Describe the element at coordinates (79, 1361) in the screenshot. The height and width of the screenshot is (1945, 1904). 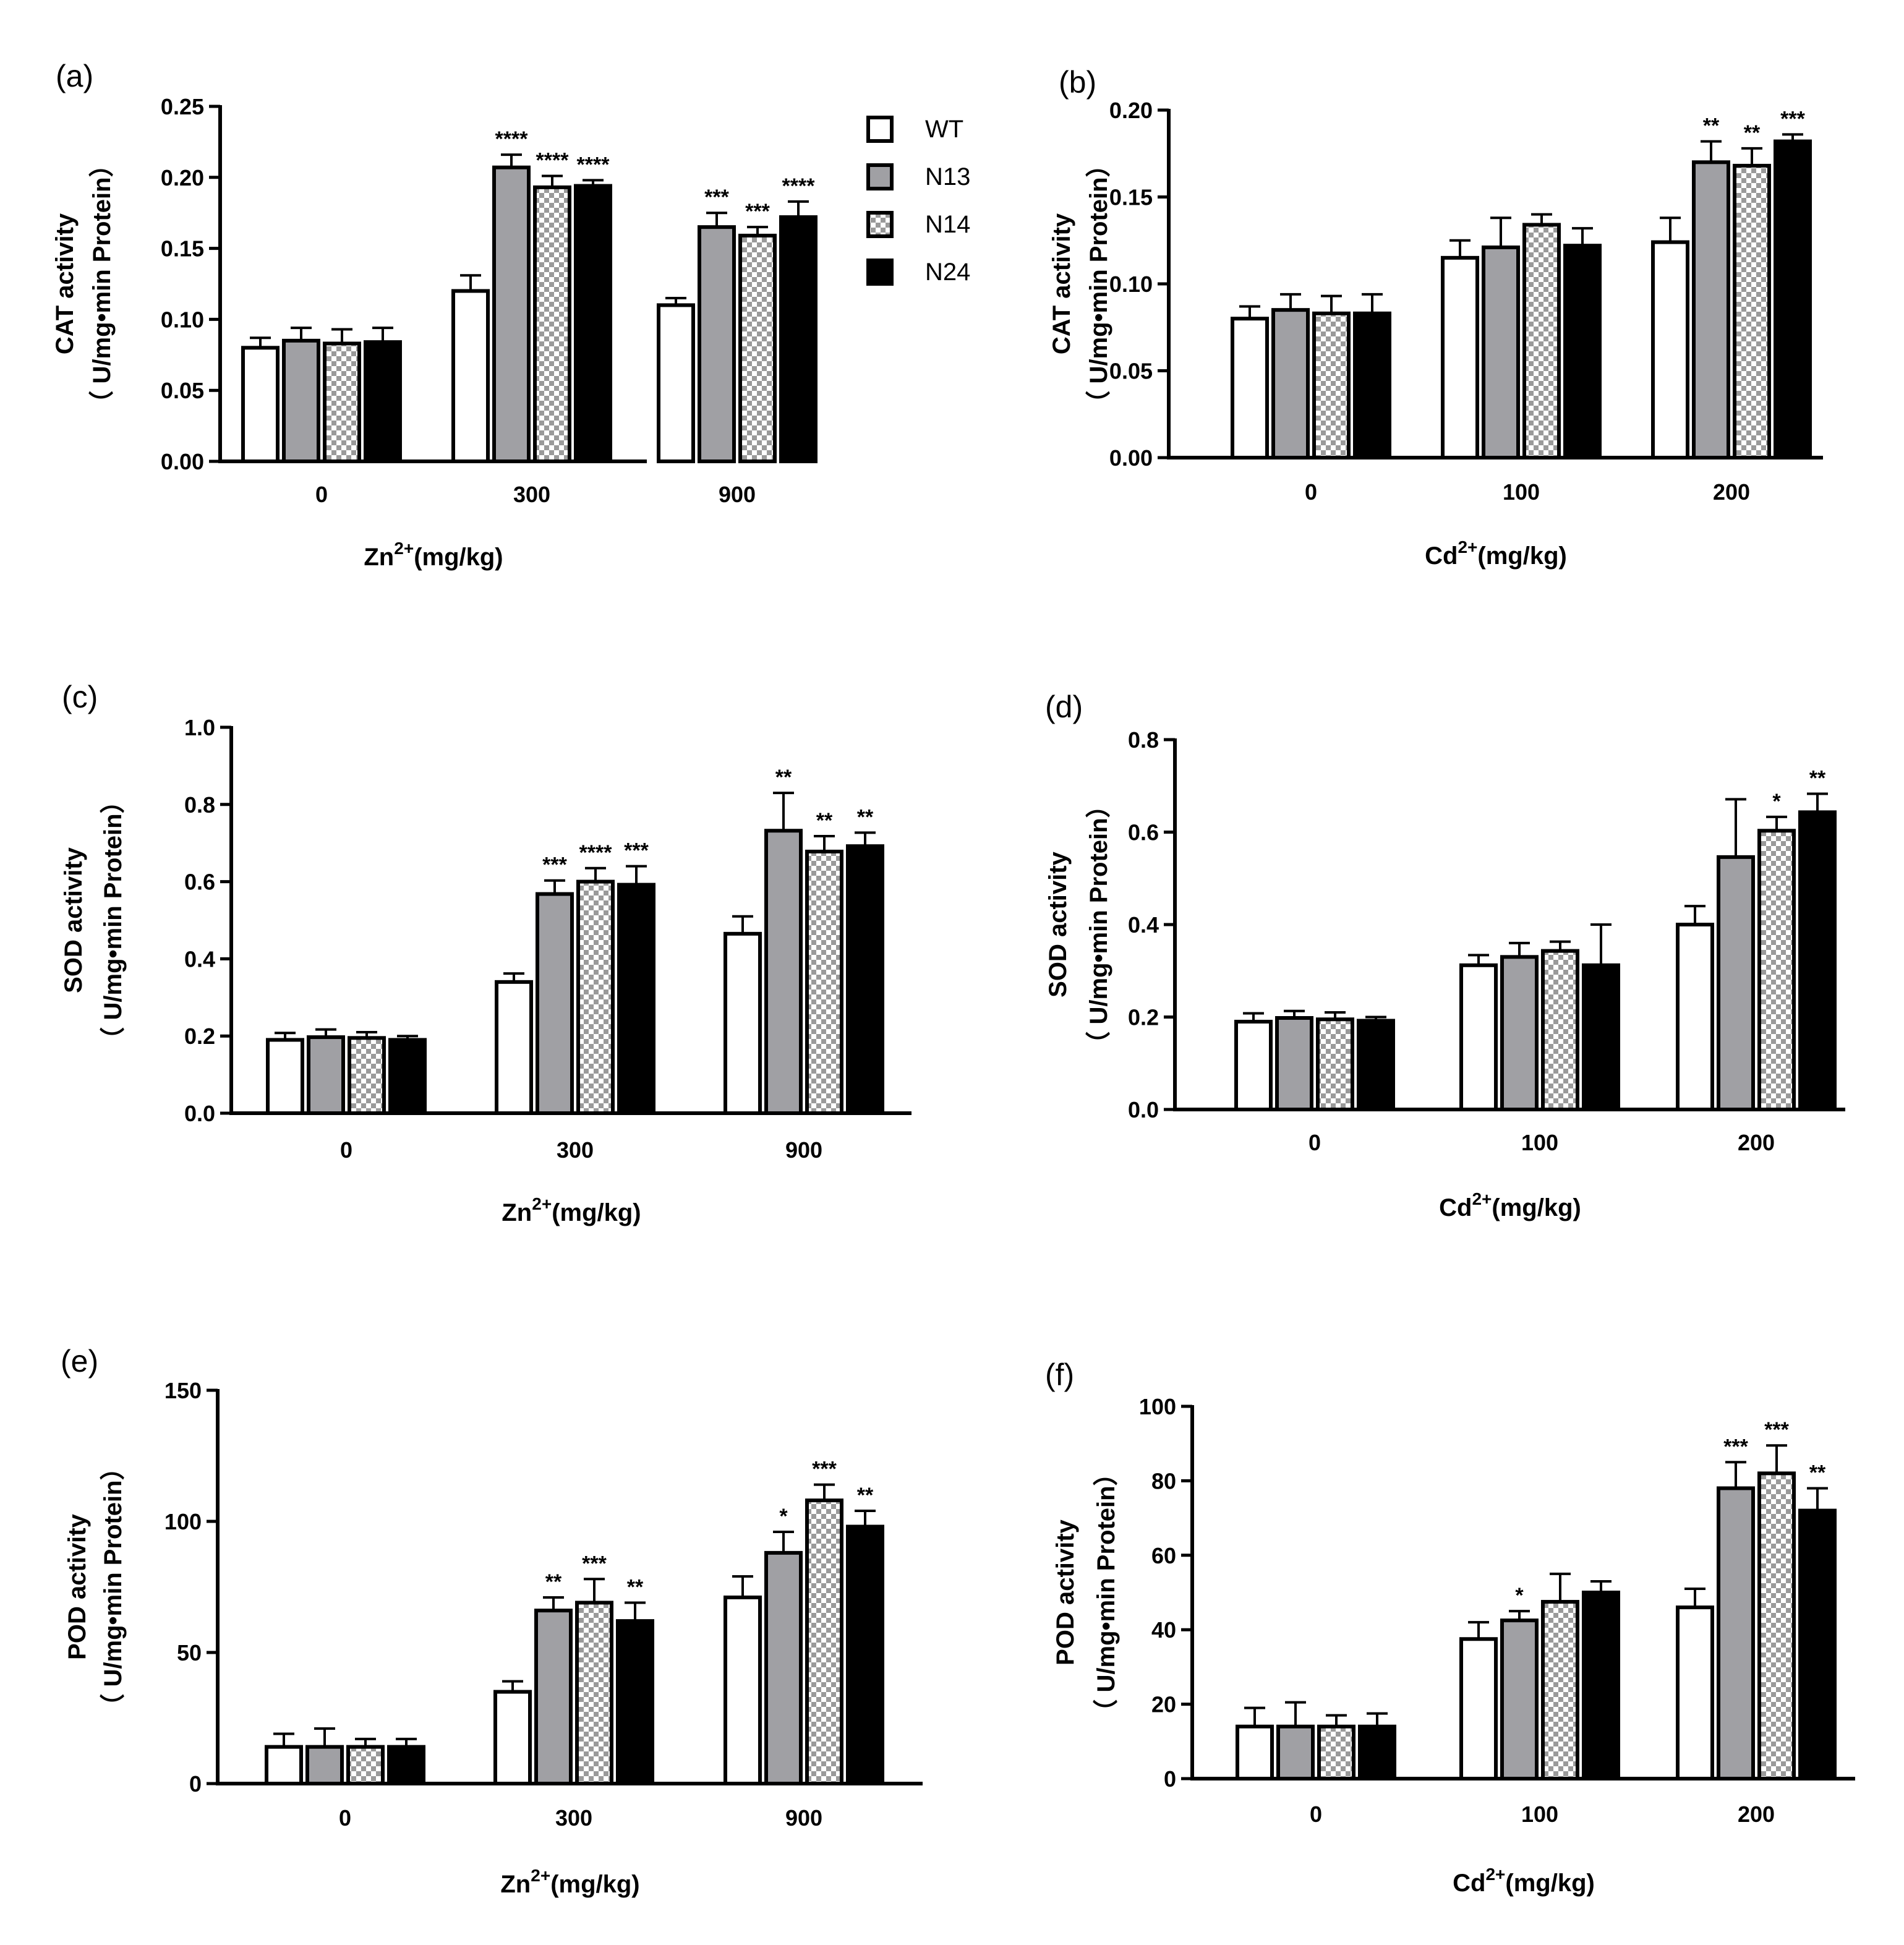
I see `panel-label: (e)` at that location.